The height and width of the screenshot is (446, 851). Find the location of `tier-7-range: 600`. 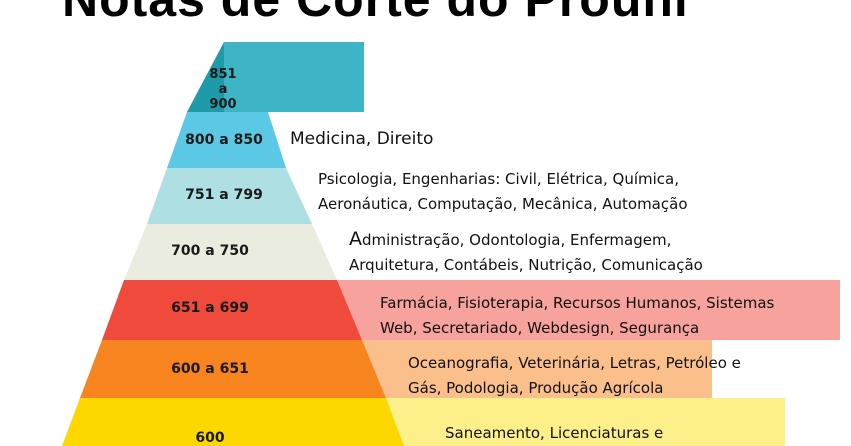

tier-7-range: 600 is located at coordinates (210, 438).